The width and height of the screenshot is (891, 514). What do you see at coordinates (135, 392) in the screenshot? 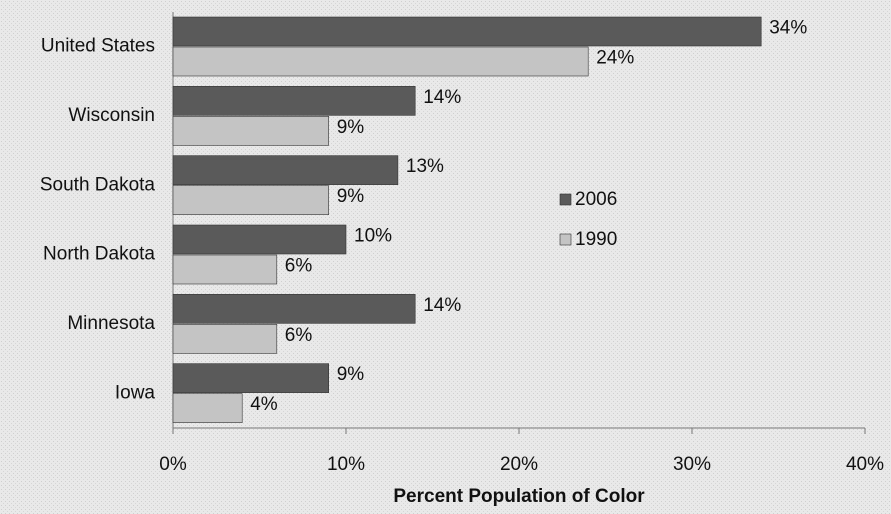
I see `y-tick-label: Iowa` at bounding box center [135, 392].